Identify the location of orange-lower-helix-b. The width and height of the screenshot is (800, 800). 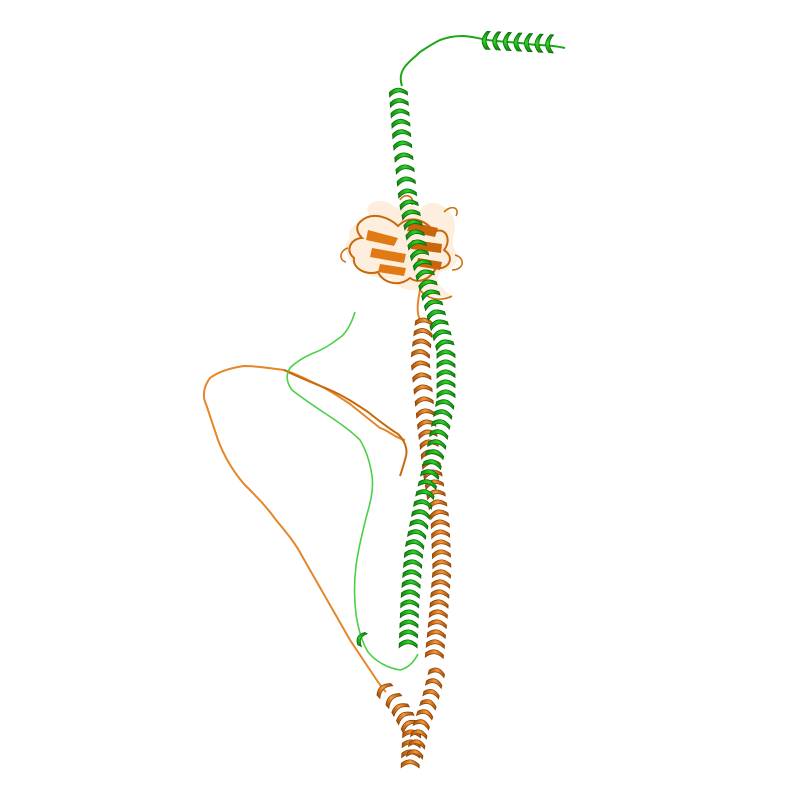
(425, 713).